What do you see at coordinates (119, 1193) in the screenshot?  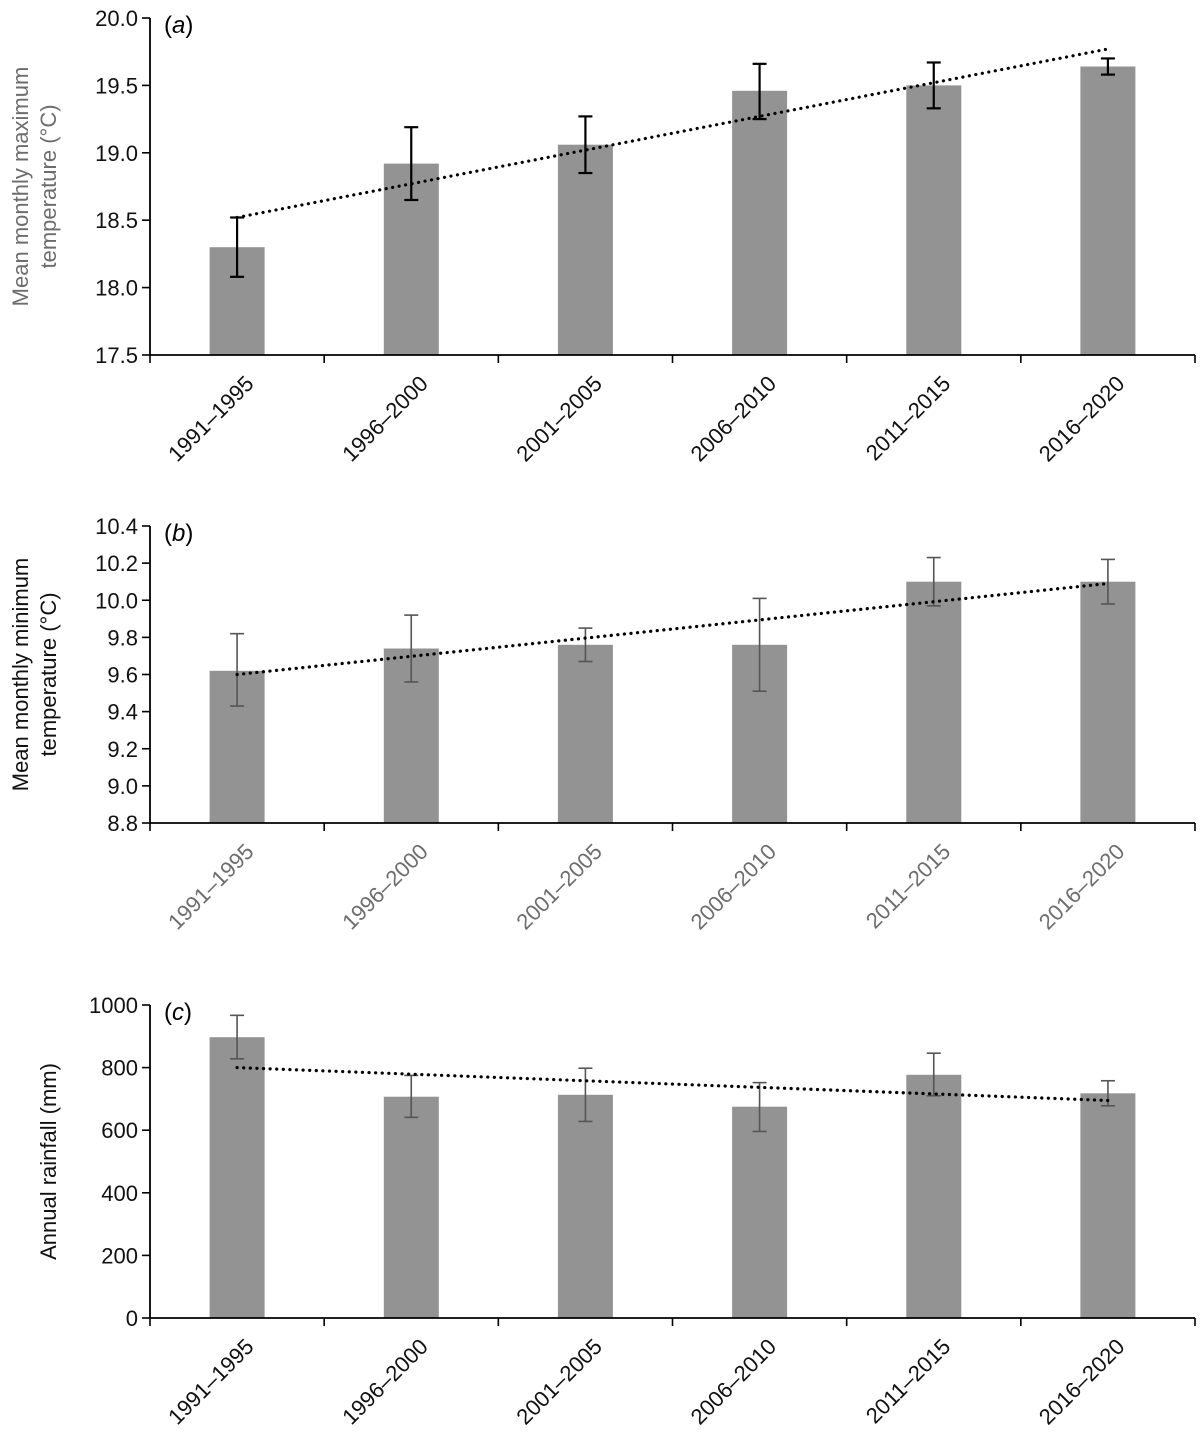 I see `y-tick-label: 400` at bounding box center [119, 1193].